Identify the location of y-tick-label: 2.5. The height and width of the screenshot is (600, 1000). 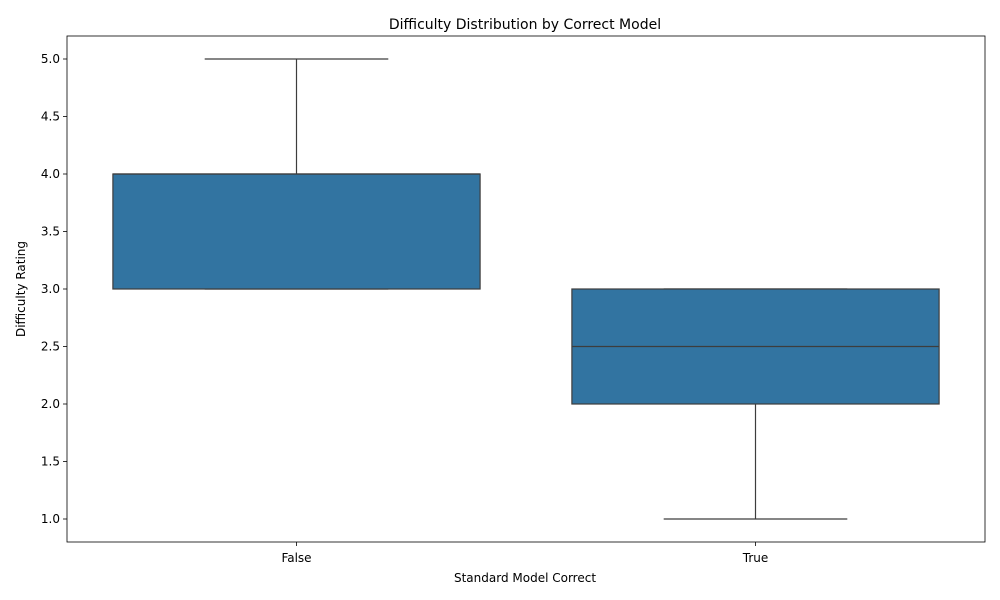
(50, 347).